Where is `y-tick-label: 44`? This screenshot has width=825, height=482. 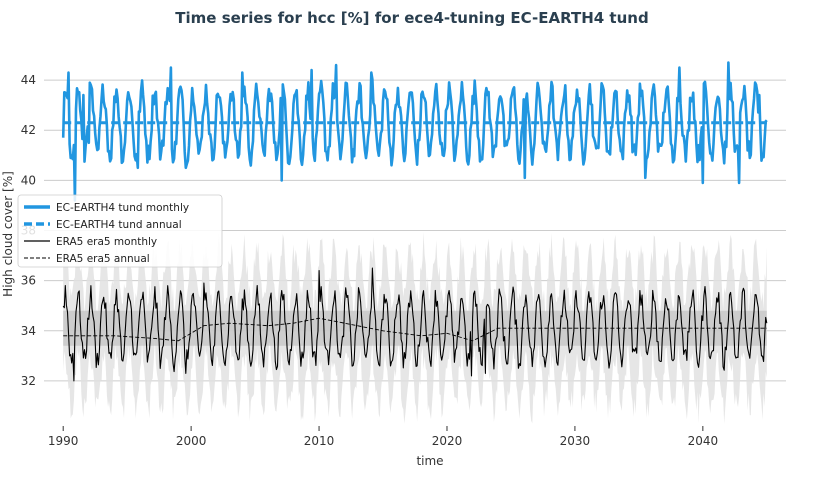
y-tick-label: 44 is located at coordinates (28, 80).